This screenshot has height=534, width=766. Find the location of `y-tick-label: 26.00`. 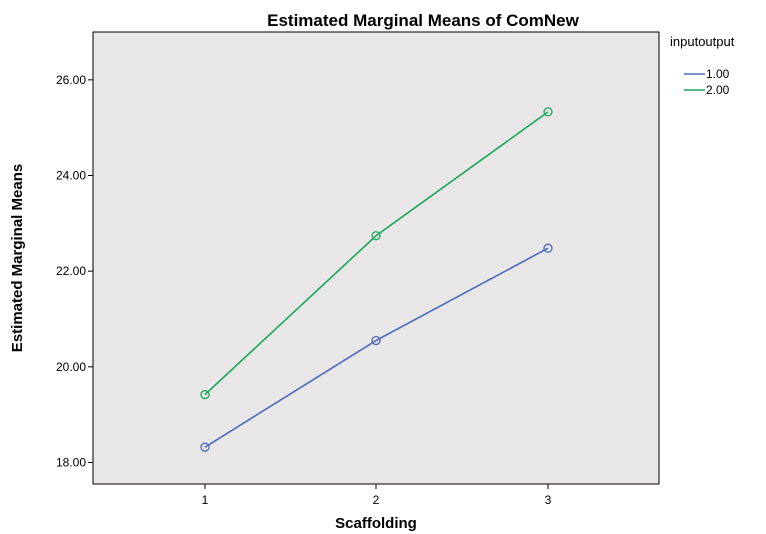

y-tick-label: 26.00 is located at coordinates (71, 80).